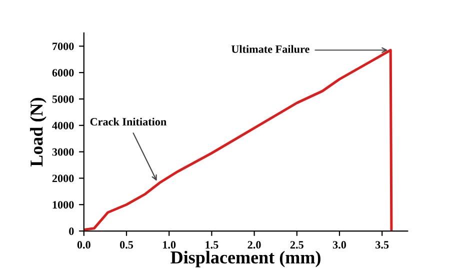  Describe the element at coordinates (83, 245) in the screenshot. I see `x-tick-label: 0.0` at that location.